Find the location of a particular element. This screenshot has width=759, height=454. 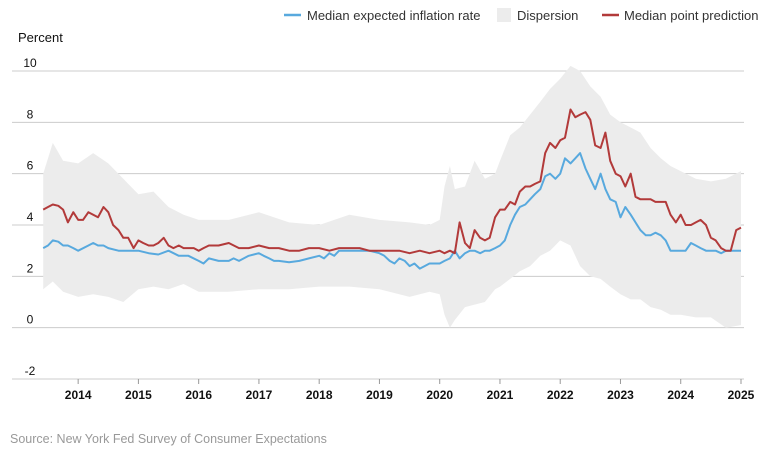

y-tick-layer: 10 8 6 4 2 0 -2 is located at coordinates (30, 217).